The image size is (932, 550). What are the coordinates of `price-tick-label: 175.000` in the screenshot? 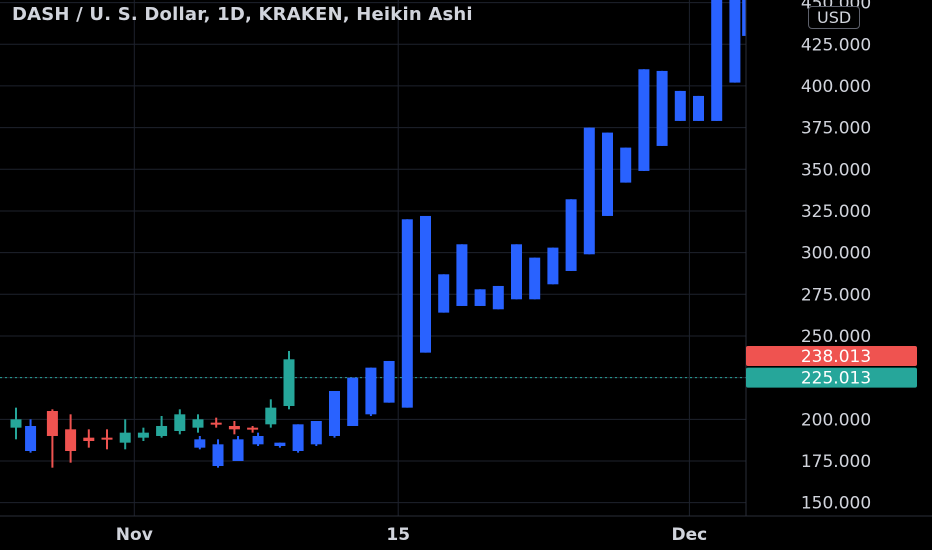 It's located at (836, 462).